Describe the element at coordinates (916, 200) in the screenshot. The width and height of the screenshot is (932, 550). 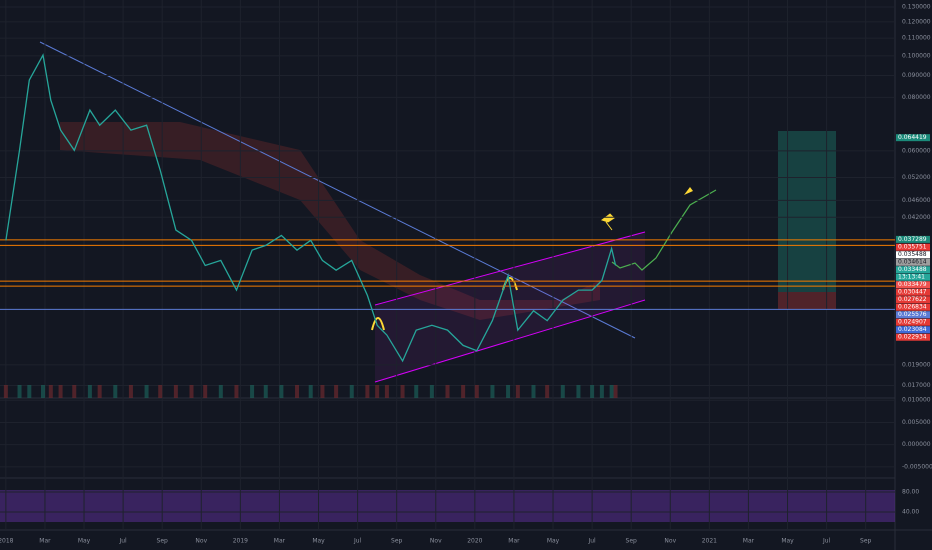
I see `y-tick-label: 0.046000` at that location.